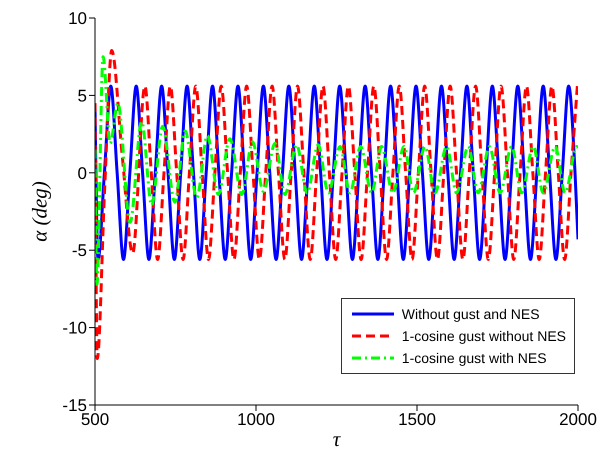 The width and height of the screenshot is (614, 452). Describe the element at coordinates (471, 314) in the screenshot. I see `legend-label: Without gust and NES` at that location.